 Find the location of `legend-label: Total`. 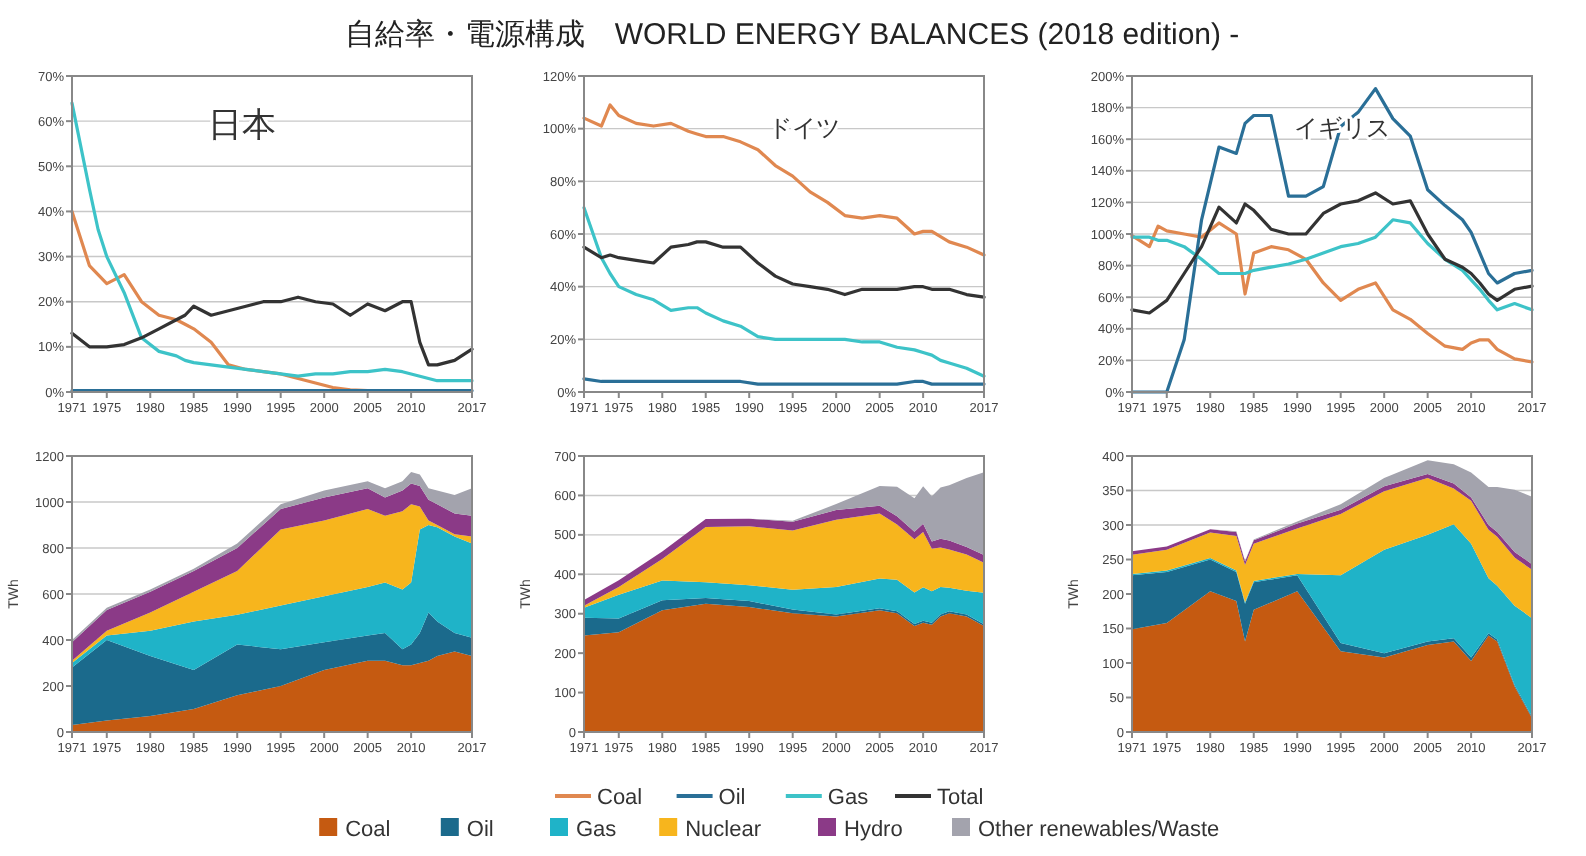

legend-label: Total is located at coordinates (960, 797).